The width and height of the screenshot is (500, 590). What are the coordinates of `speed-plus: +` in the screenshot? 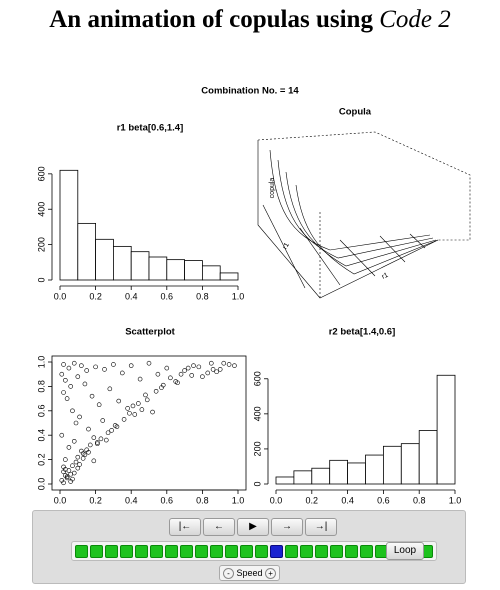 It's located at (271, 574).